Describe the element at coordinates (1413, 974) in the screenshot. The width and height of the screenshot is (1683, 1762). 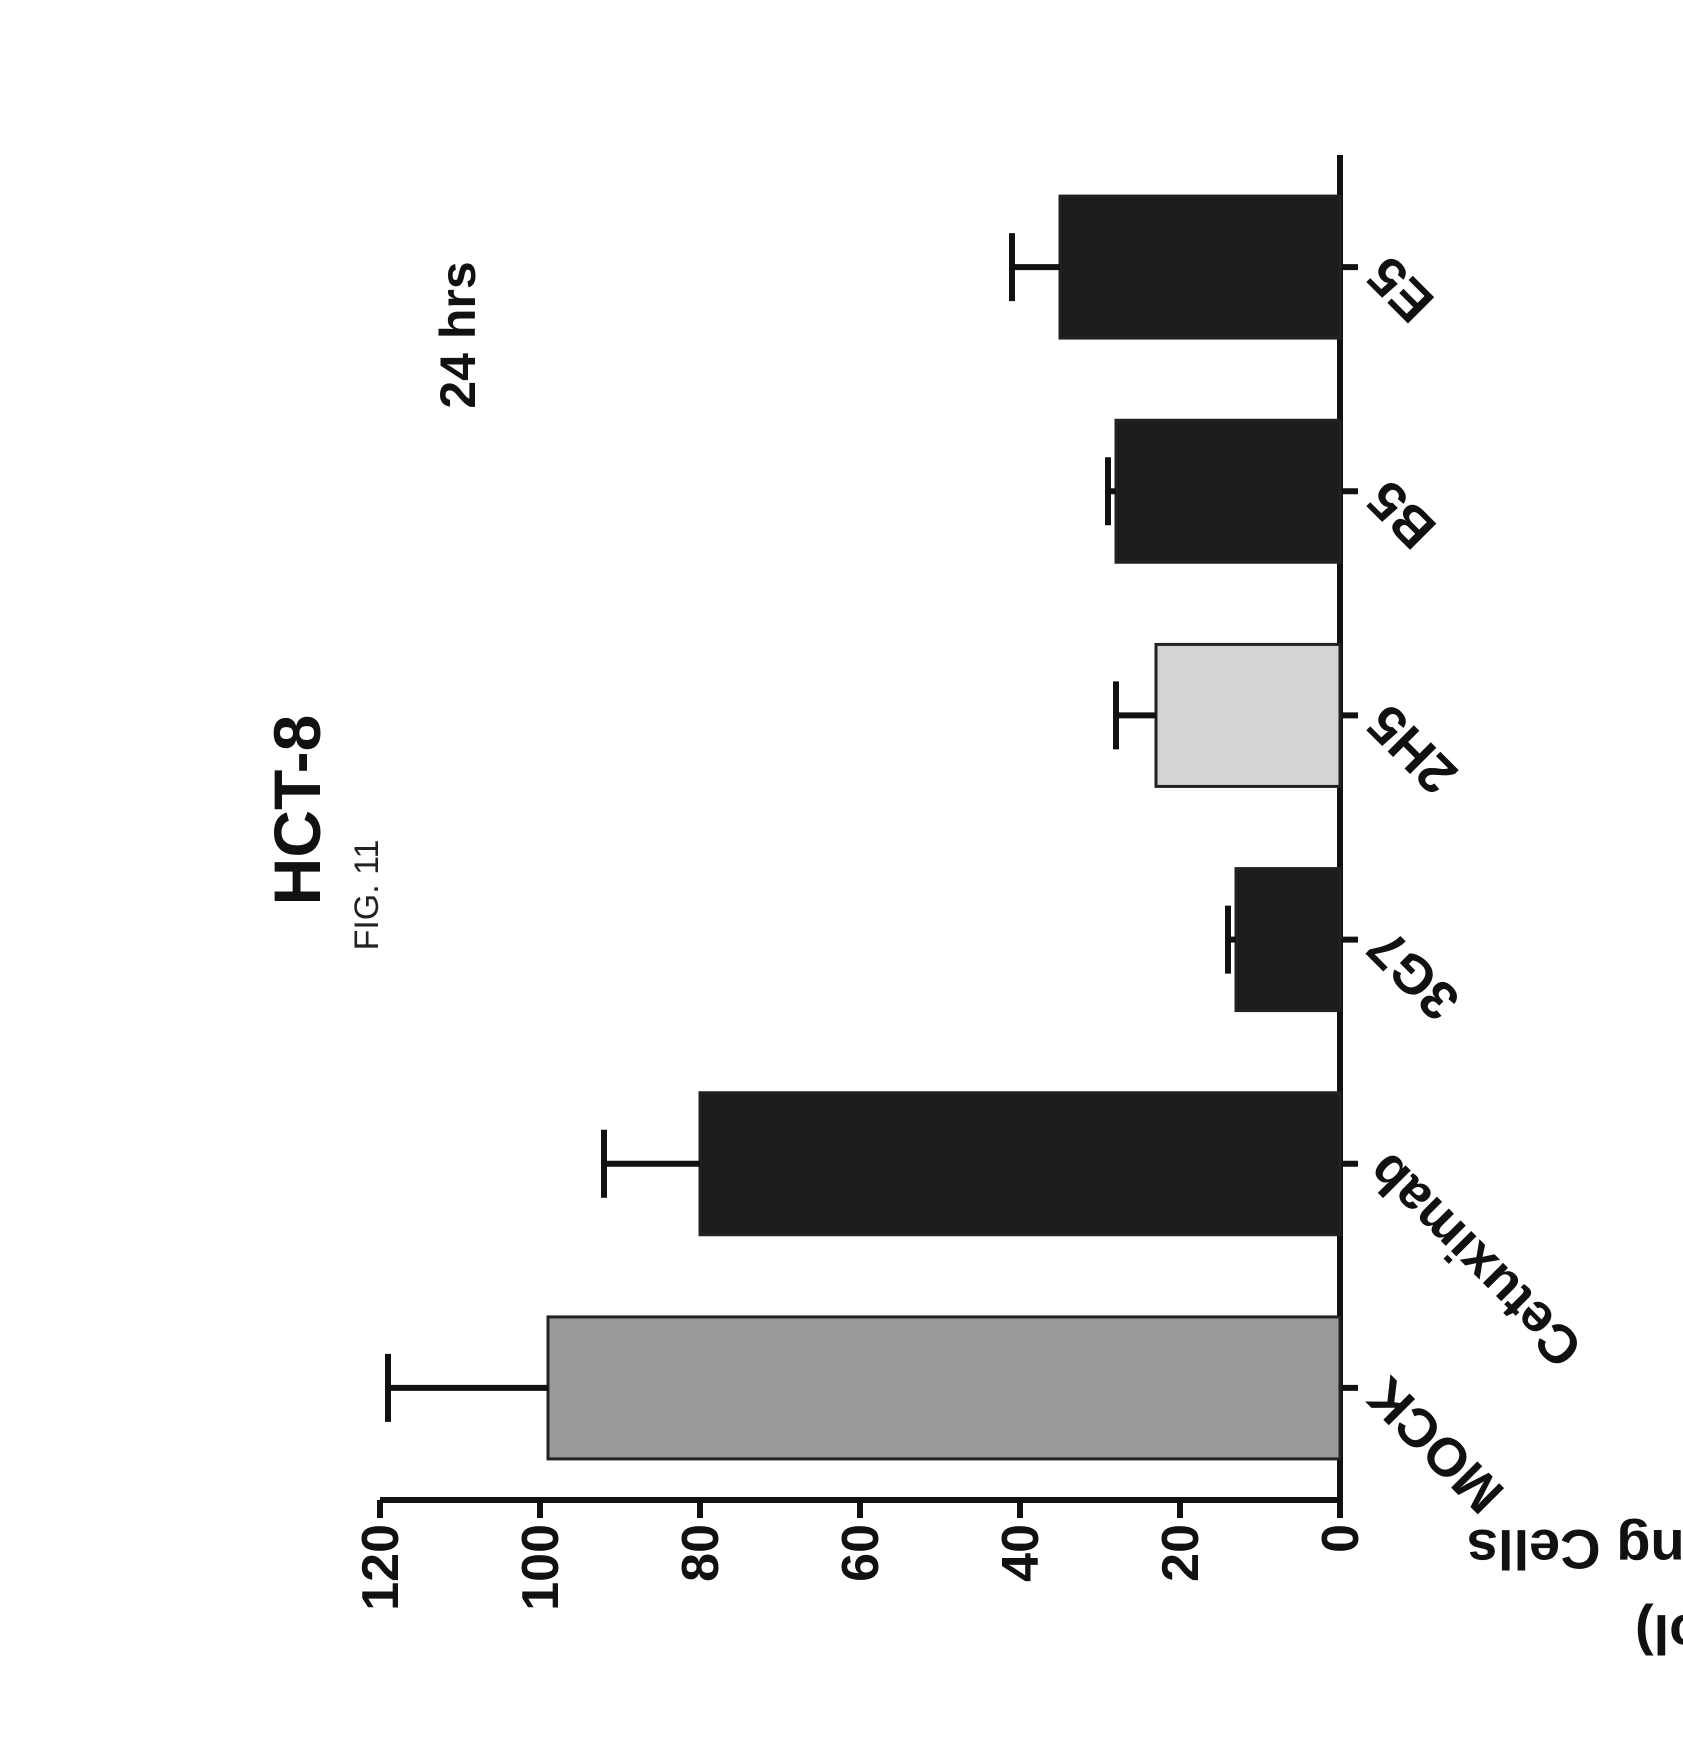
I see `x-tick-label: 3G7` at that location.